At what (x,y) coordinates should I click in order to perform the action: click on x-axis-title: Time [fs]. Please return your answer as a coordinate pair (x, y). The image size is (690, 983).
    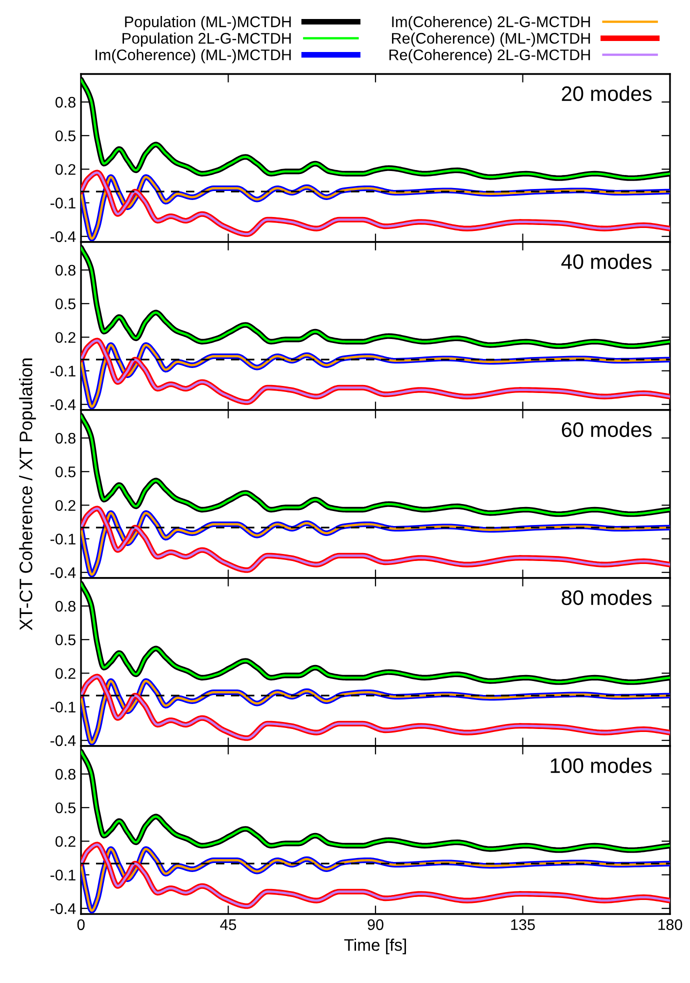
    Looking at the image, I should click on (375, 946).